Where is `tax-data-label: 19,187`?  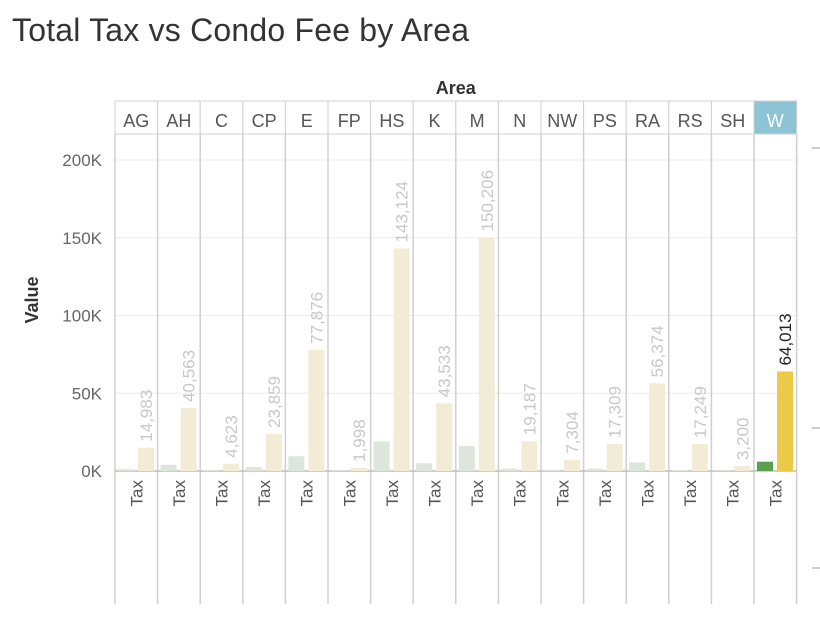 tax-data-label: 19,187 is located at coordinates (529, 409).